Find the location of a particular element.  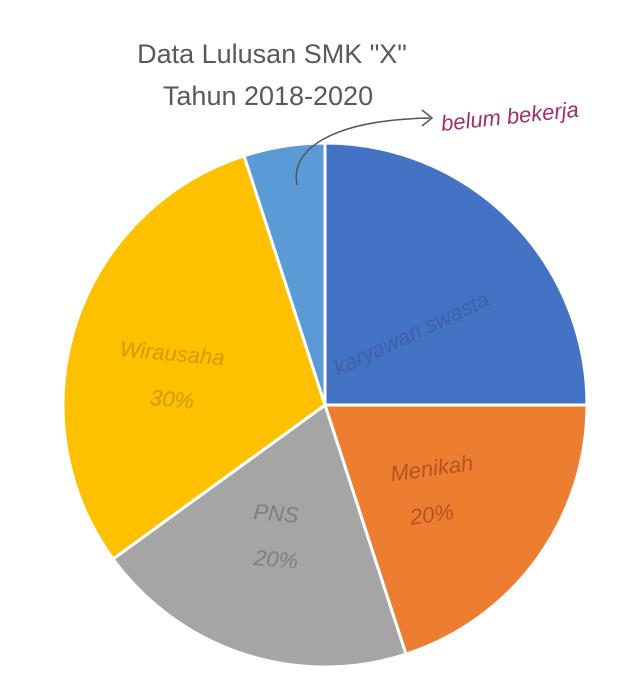

chart-subtitle: Tahun 2018-2020 is located at coordinates (268, 96).